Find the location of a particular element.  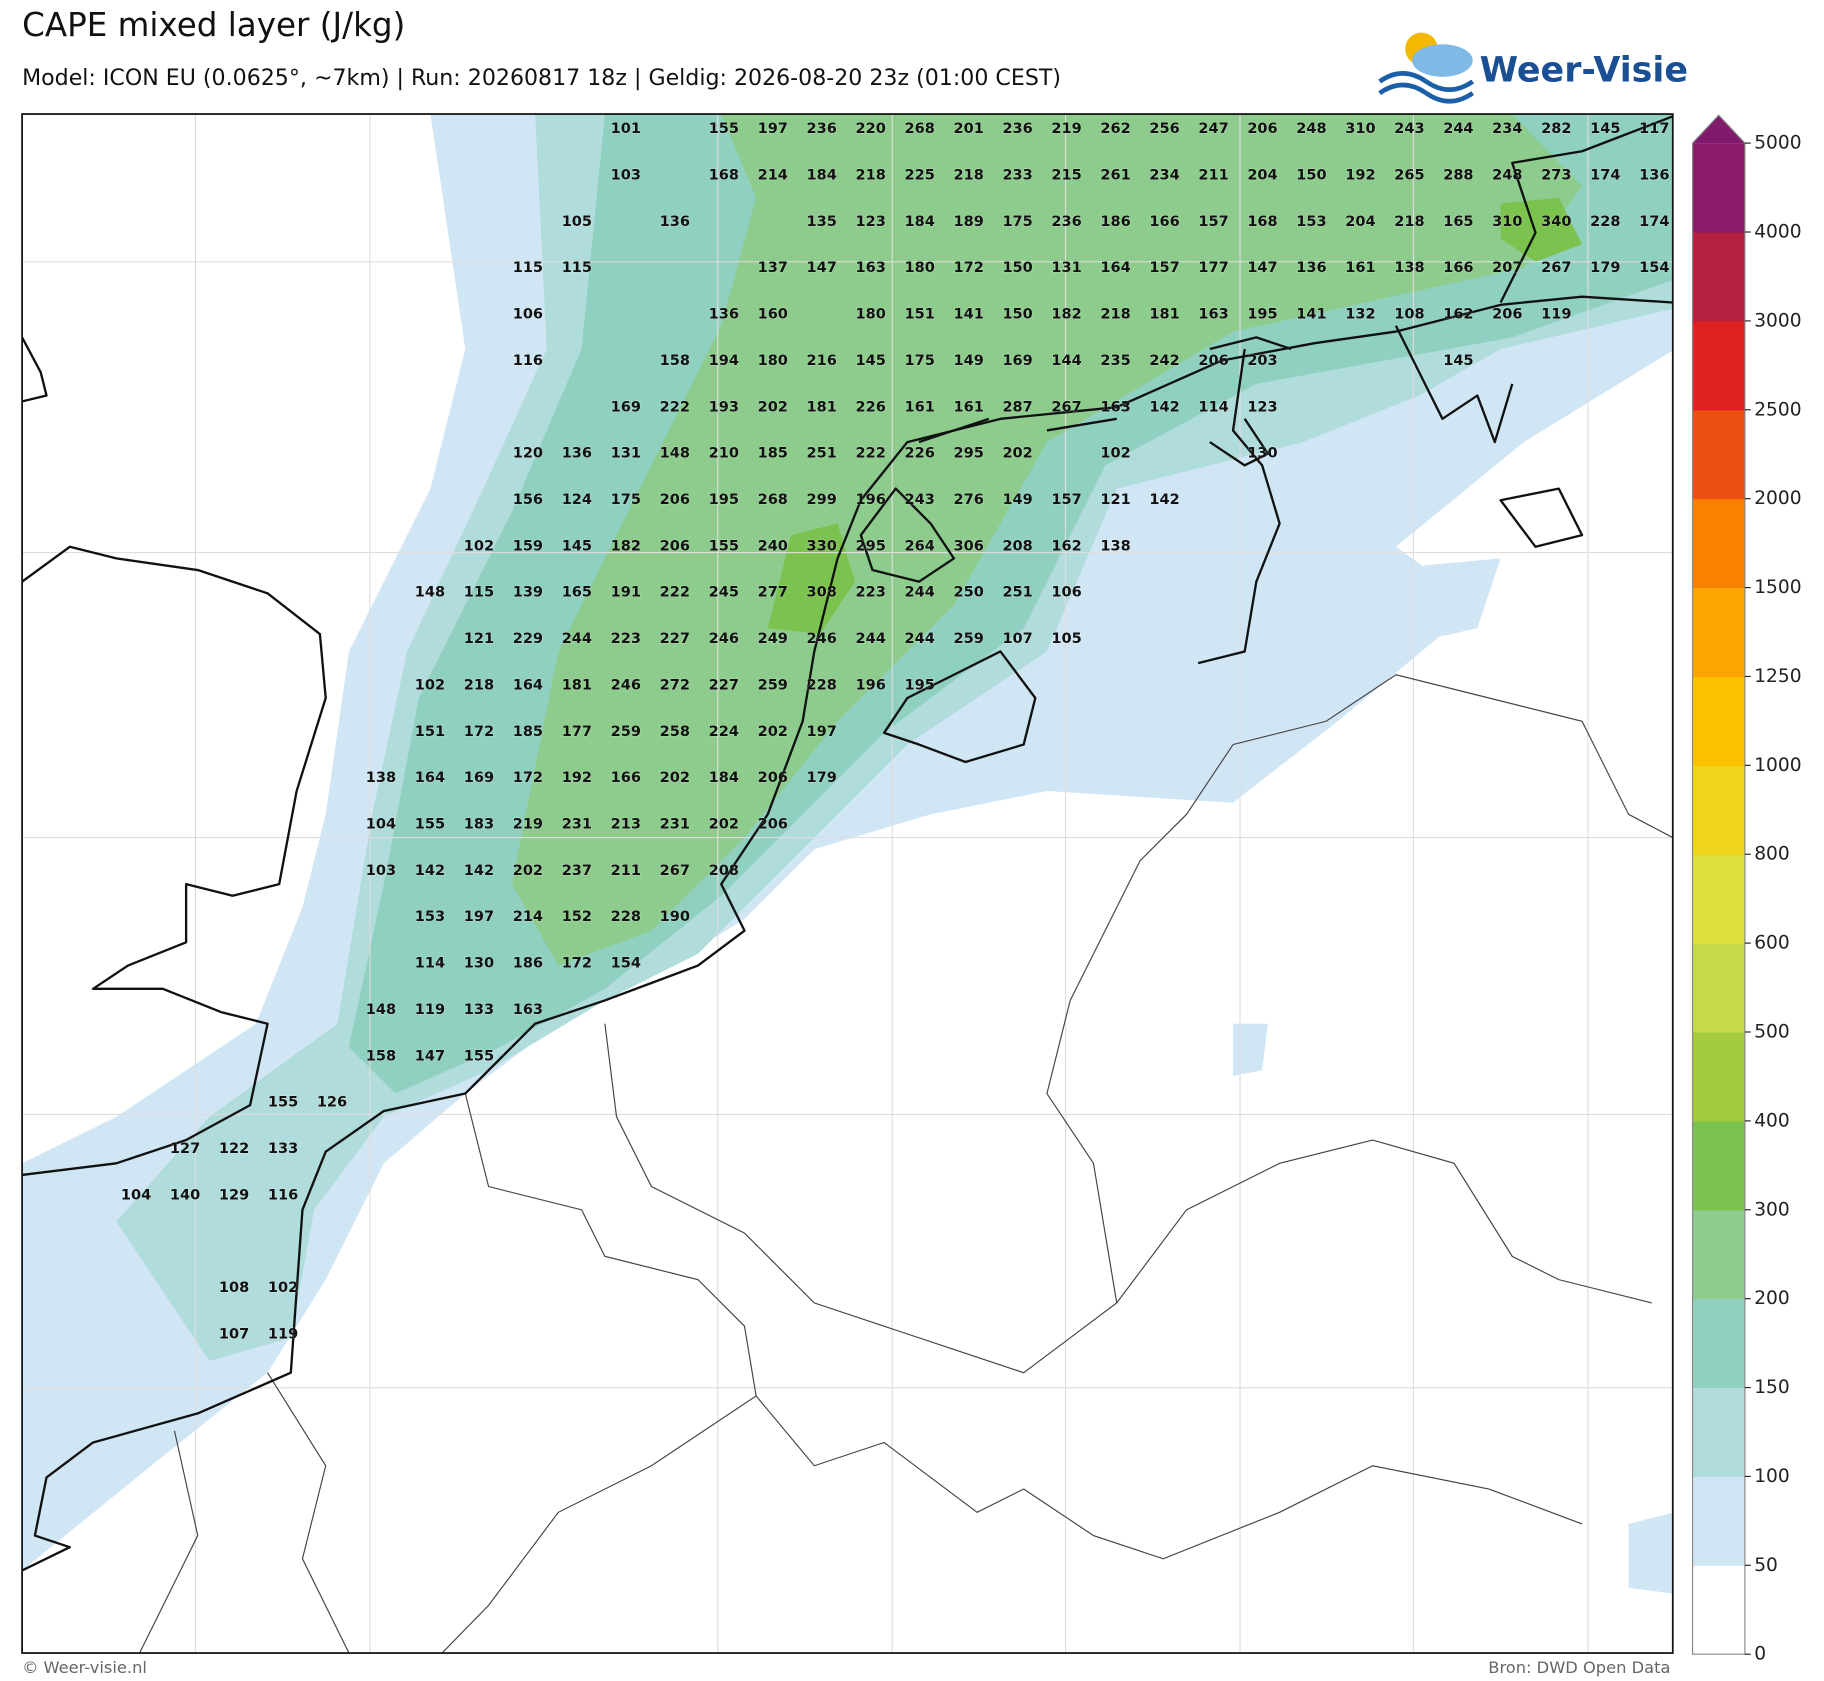

cape-value: 196 is located at coordinates (871, 685).